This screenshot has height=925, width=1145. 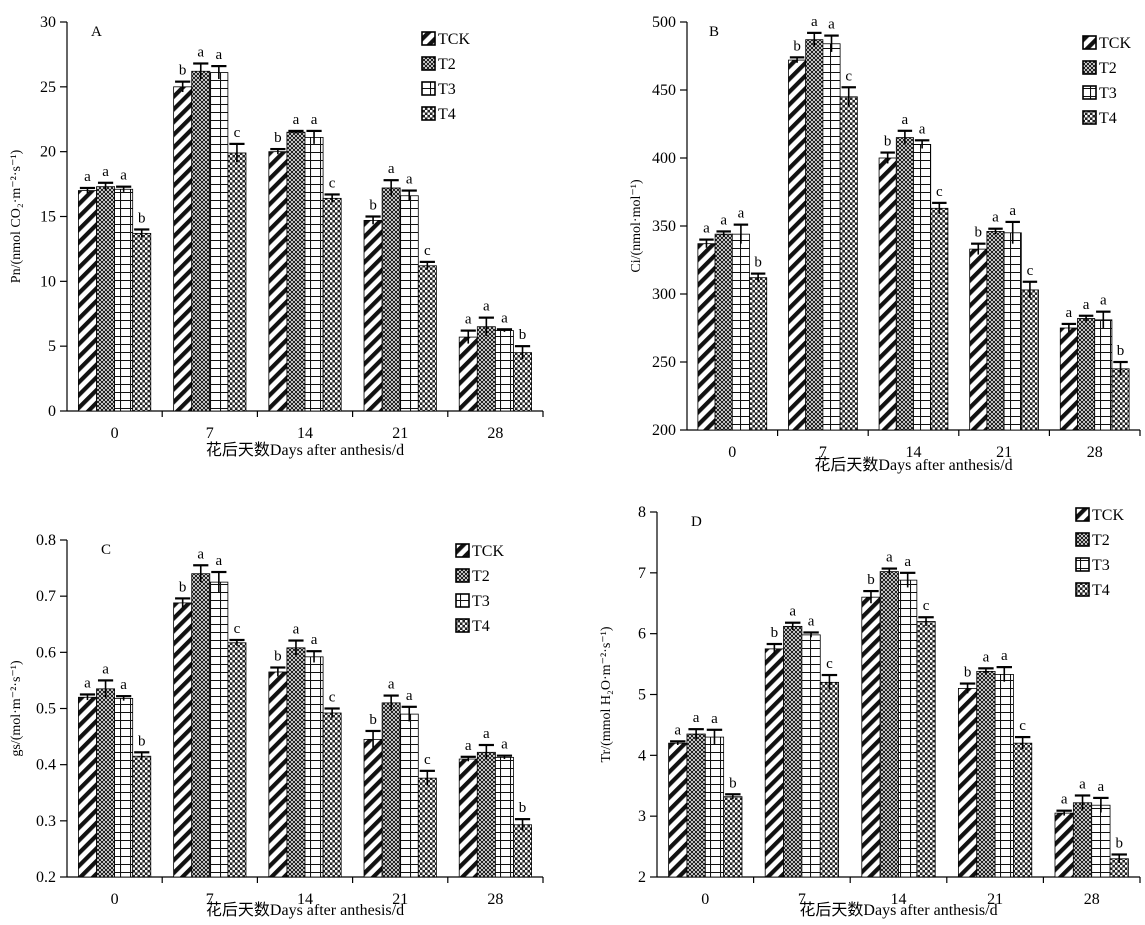 What do you see at coordinates (642, 877) in the screenshot?
I see `y-tick-label: 2` at bounding box center [642, 877].